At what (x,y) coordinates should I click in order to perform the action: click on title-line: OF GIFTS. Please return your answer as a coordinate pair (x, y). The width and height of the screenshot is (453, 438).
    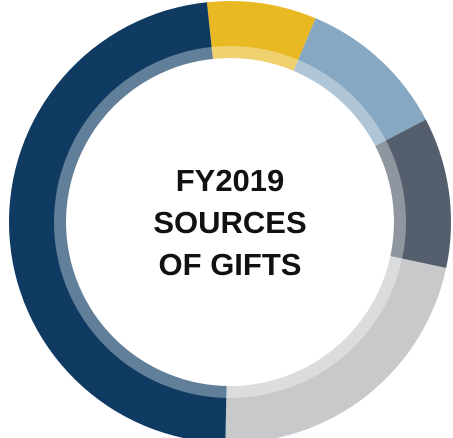
    Looking at the image, I should click on (230, 264).